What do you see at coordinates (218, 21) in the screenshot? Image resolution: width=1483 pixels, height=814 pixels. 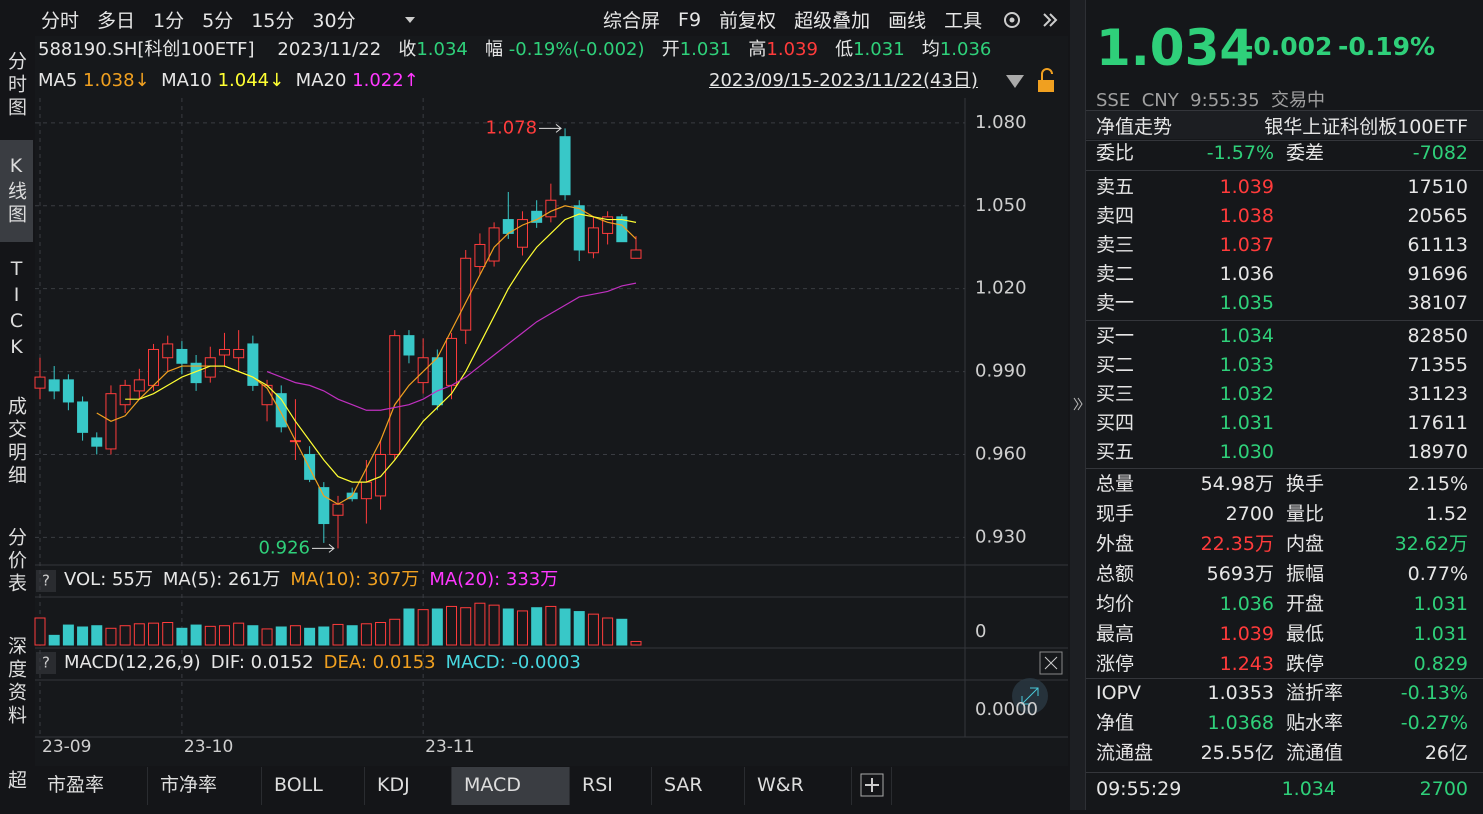 I see `period-button: 5分` at bounding box center [218, 21].